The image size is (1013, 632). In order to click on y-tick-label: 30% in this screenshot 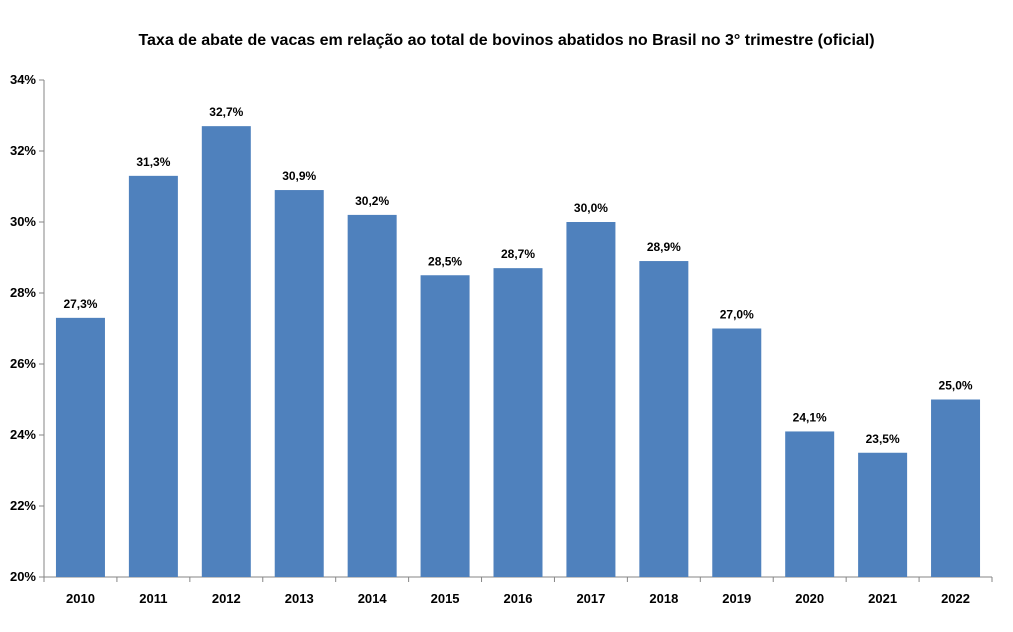, I will do `click(23, 221)`.